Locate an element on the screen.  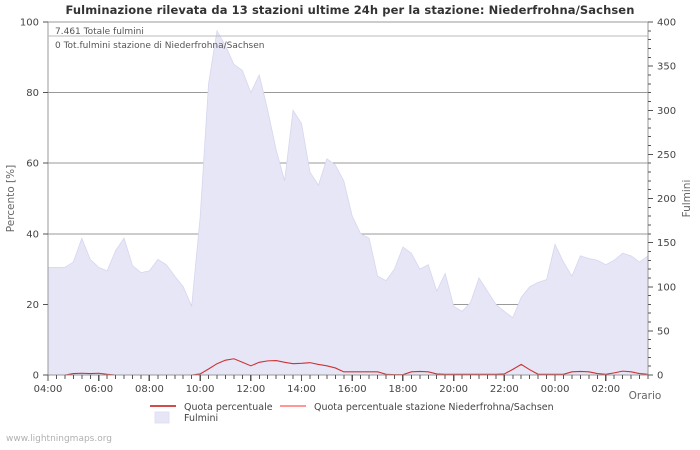
x-axis-label: 04:00 is located at coordinates (48, 389).